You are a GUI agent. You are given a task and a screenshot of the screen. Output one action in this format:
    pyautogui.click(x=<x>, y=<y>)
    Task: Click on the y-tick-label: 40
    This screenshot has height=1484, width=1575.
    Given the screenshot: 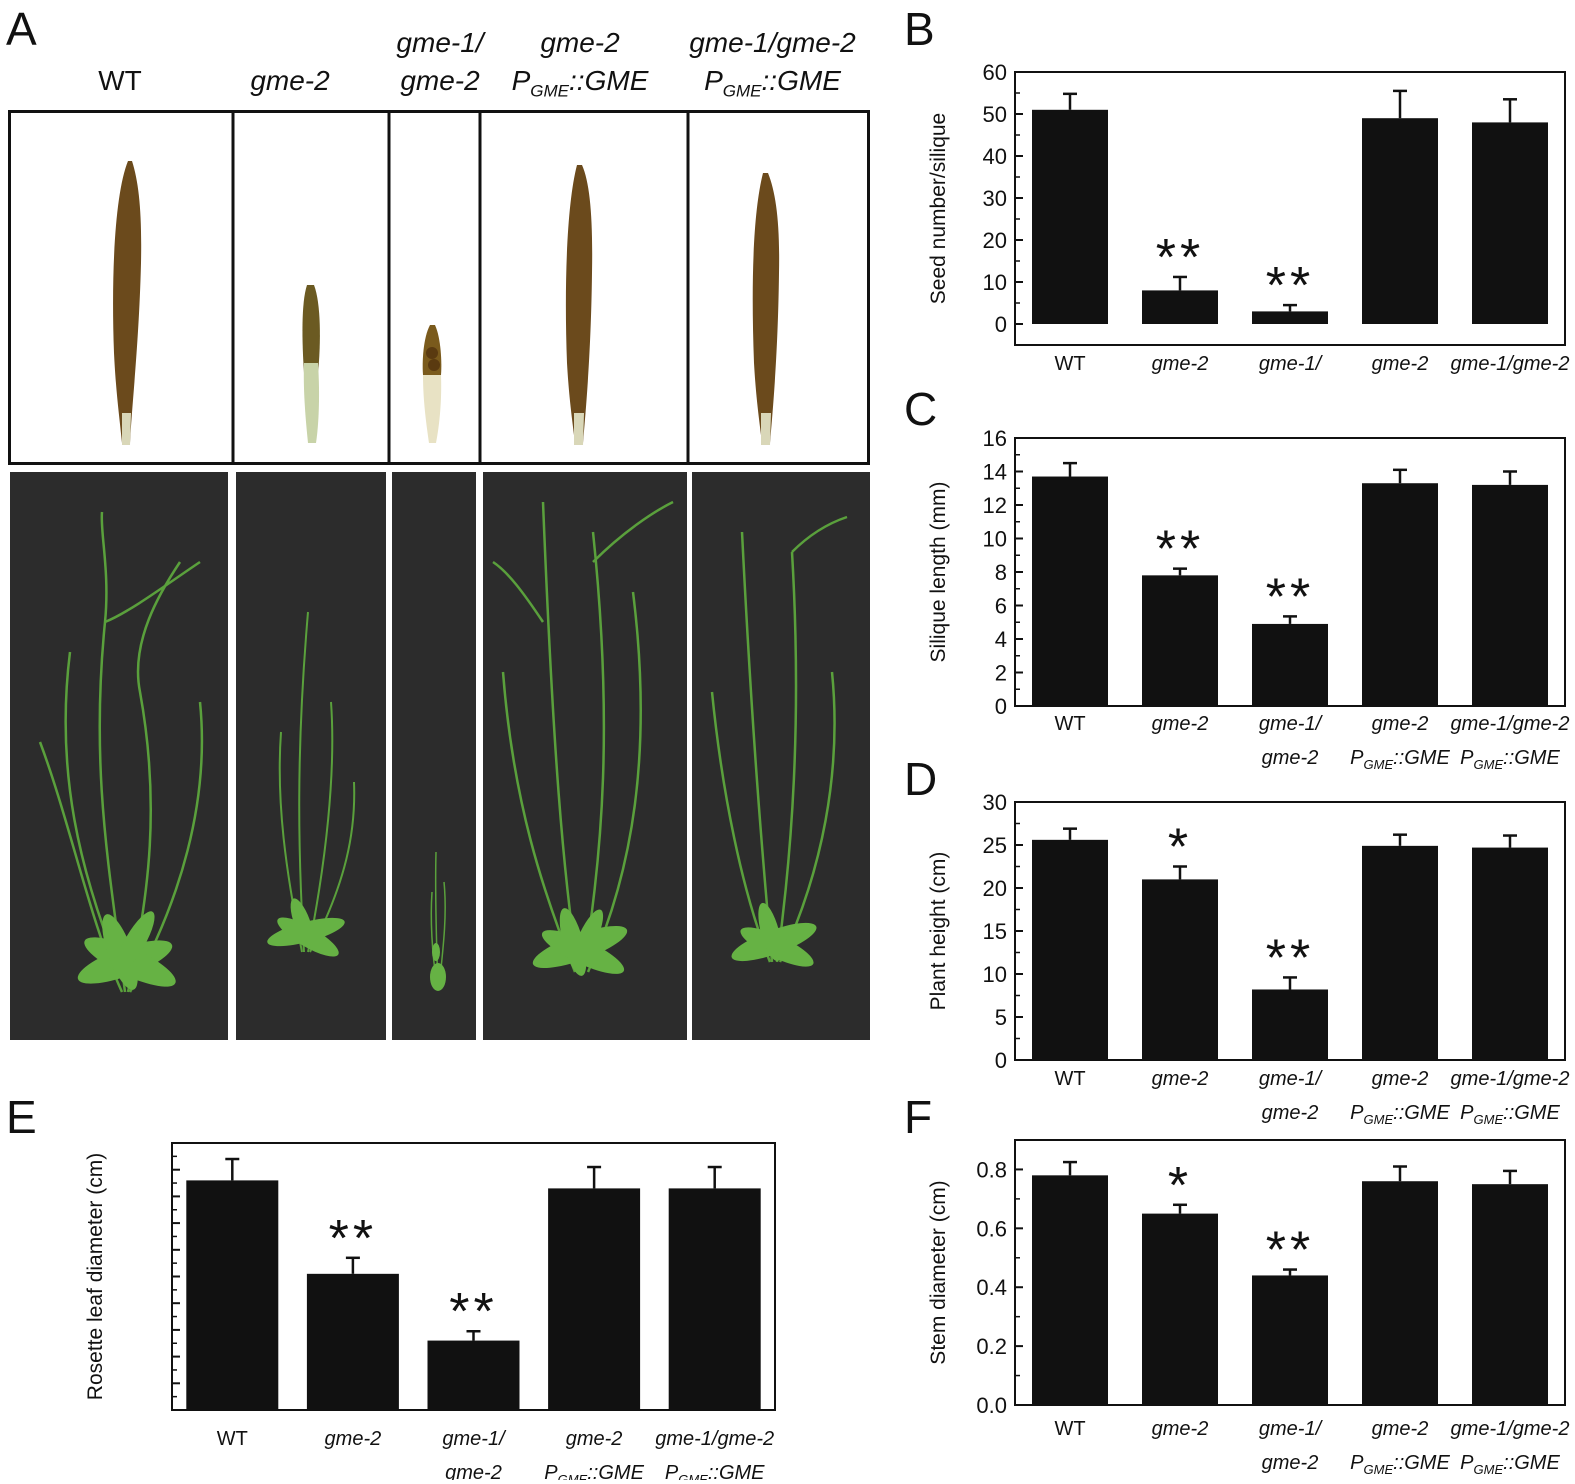 What is the action you would take?
    pyautogui.click(x=995, y=156)
    